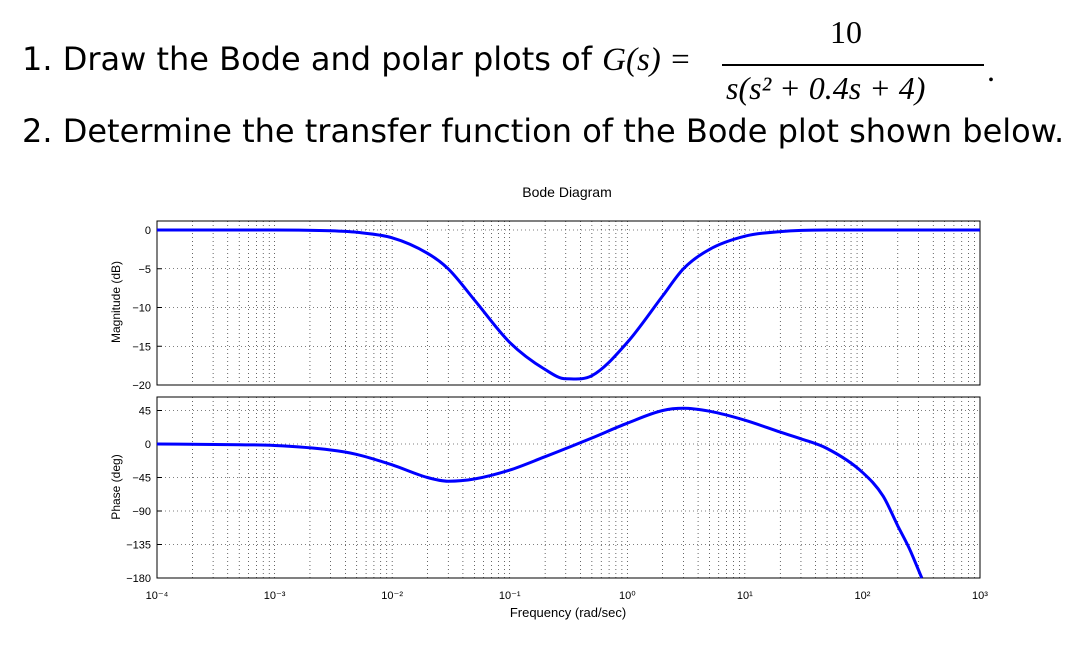 The width and height of the screenshot is (1078, 652). What do you see at coordinates (327, 59) in the screenshot?
I see `problem-1-text: Draw the Bode and polar plots of` at bounding box center [327, 59].